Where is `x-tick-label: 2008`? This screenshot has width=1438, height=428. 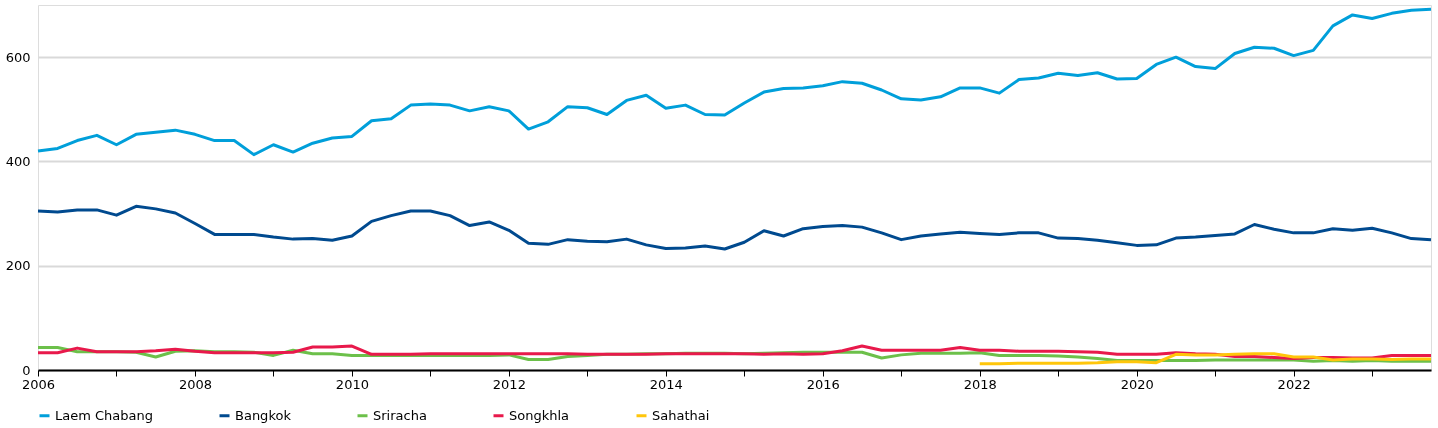 x-tick-label: 2008 is located at coordinates (195, 384).